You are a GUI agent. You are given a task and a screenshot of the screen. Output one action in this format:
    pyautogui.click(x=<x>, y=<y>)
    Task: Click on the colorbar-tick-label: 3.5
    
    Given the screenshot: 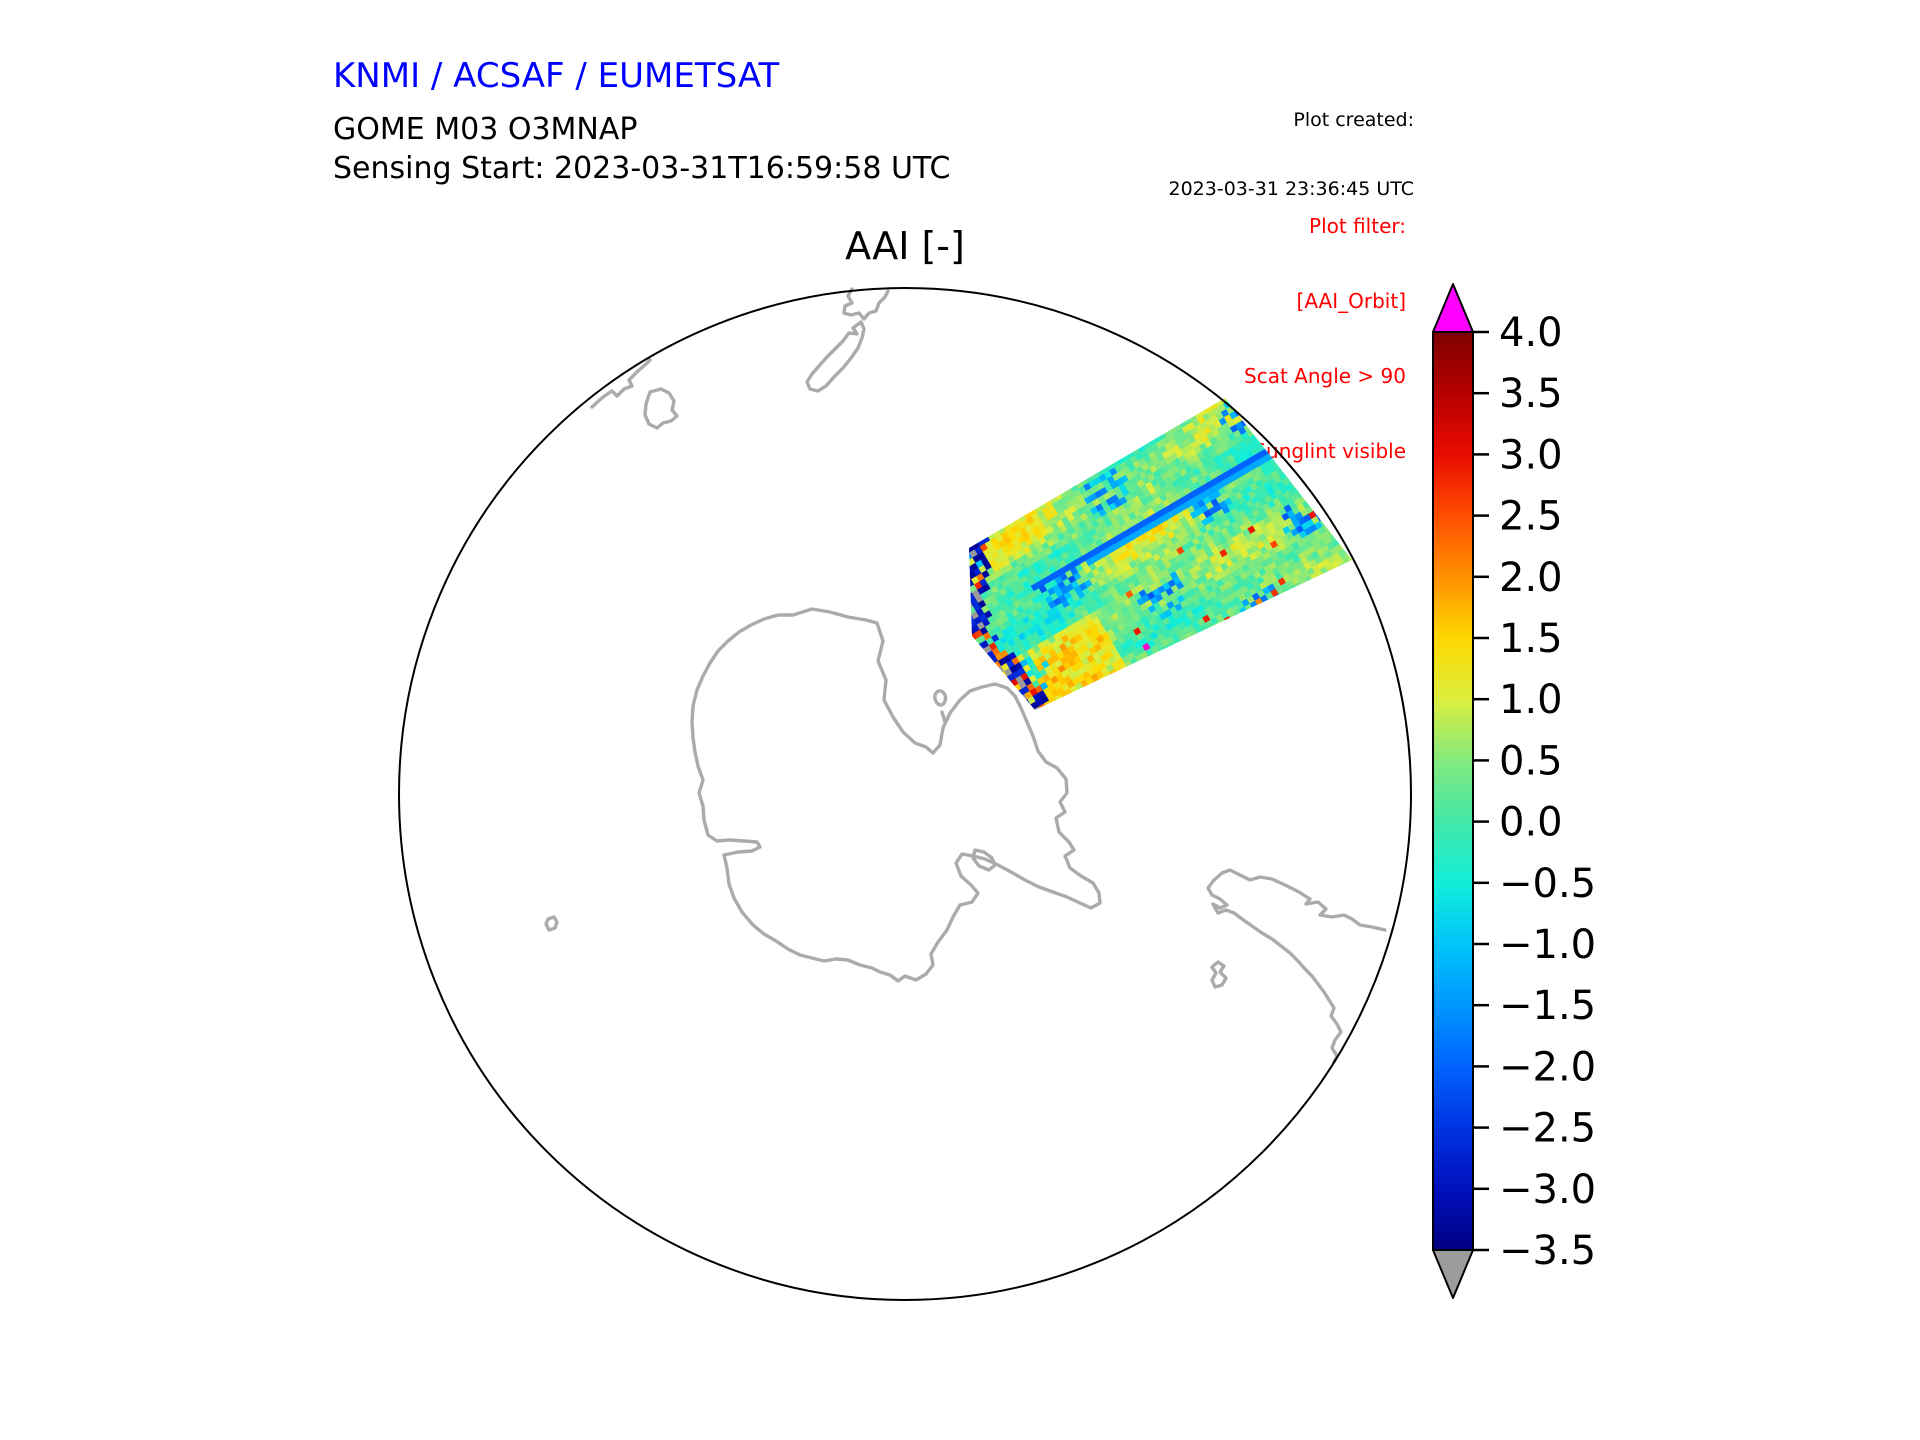 What is the action you would take?
    pyautogui.click(x=1531, y=394)
    